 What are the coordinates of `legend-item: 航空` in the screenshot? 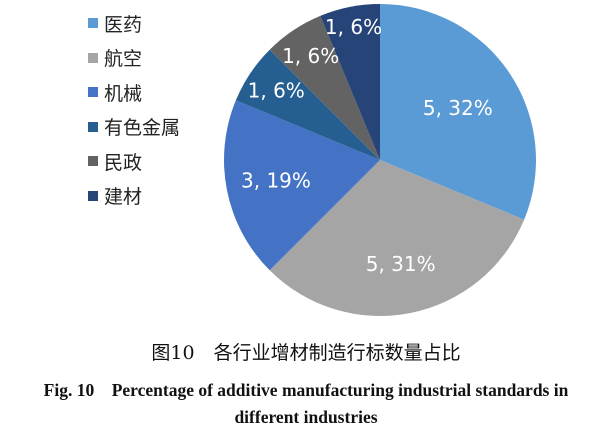 It's located at (134, 58).